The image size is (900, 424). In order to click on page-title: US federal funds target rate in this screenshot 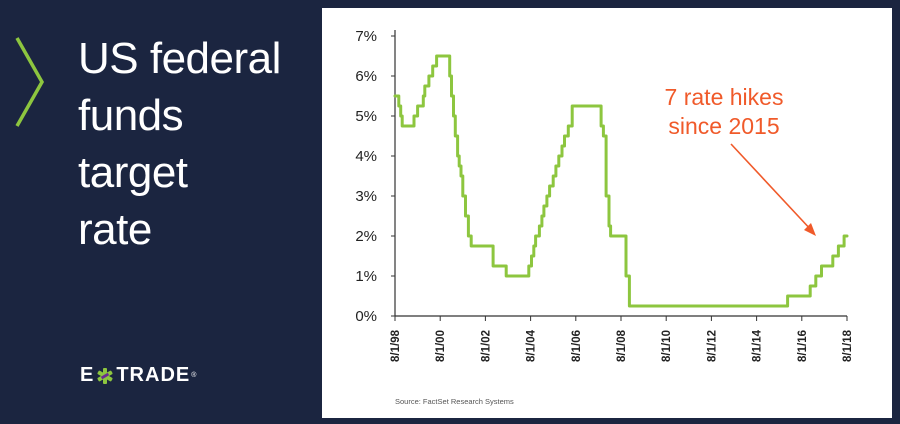, I will do `click(198, 144)`.